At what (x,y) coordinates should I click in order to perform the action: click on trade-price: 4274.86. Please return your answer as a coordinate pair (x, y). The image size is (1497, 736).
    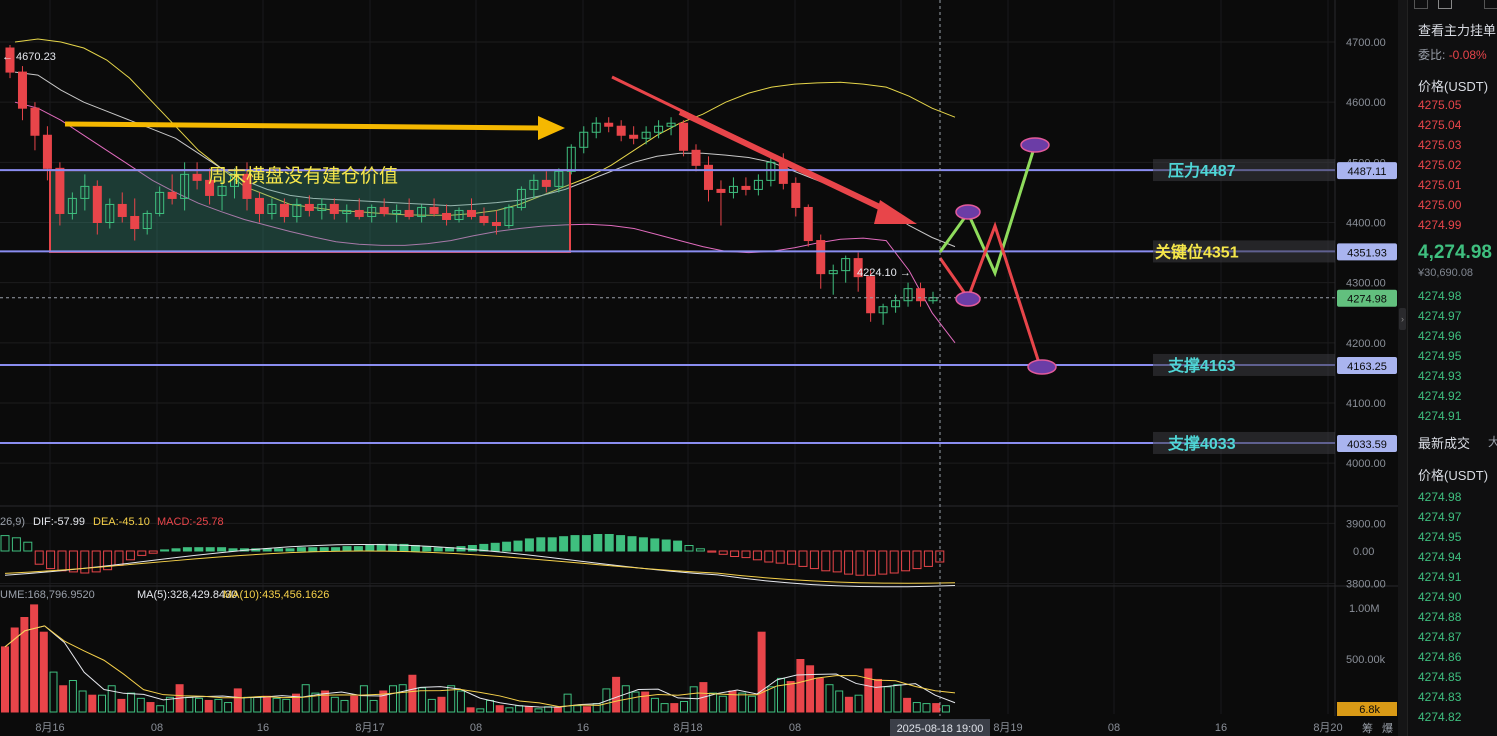
    Looking at the image, I should click on (1440, 657).